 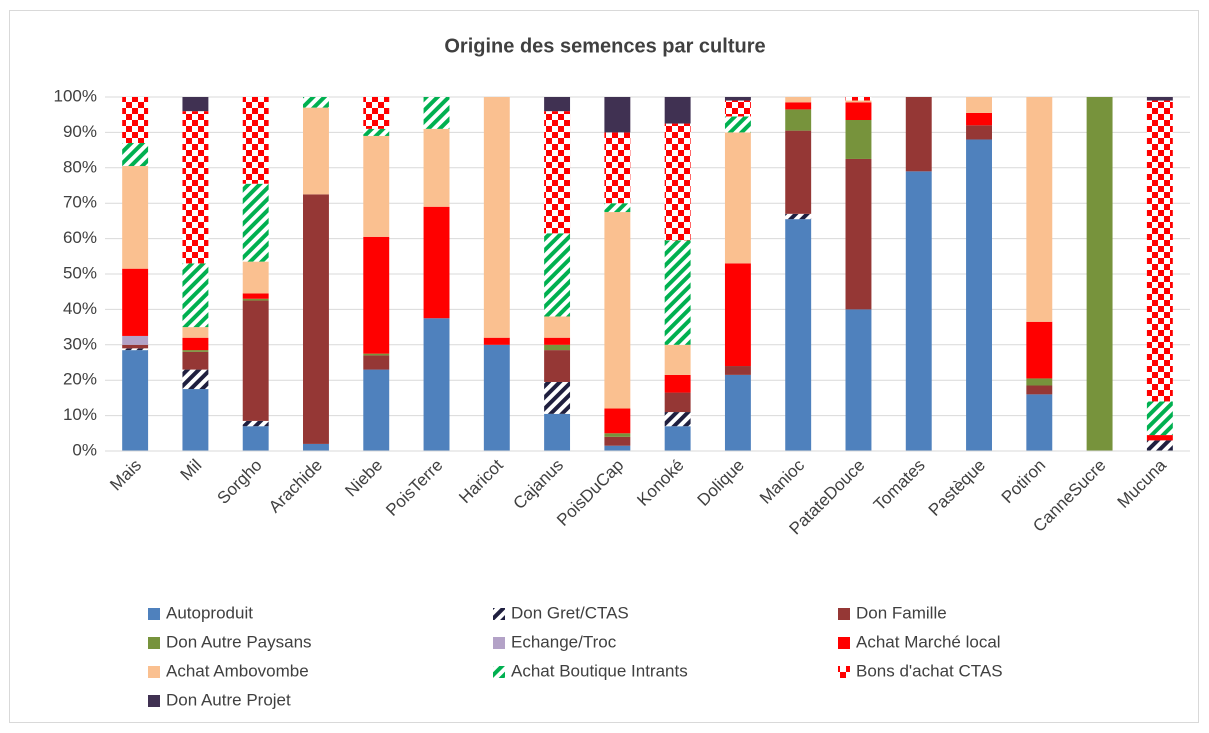 I want to click on legend-label: Autoproduit, so click(x=209, y=612).